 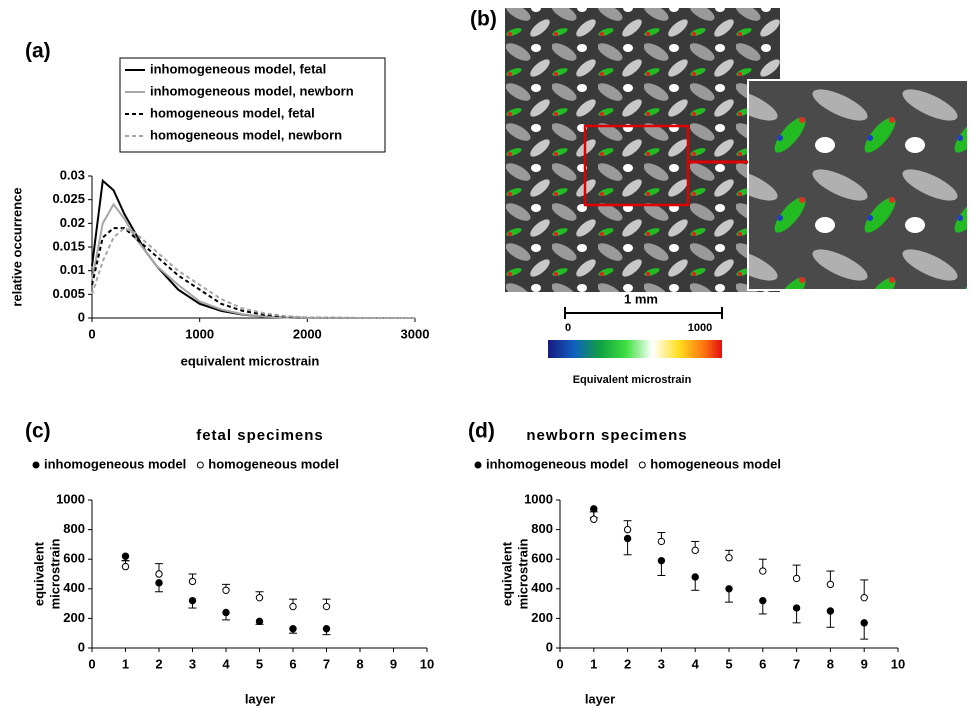 I want to click on legend-label: homogeneous model, newborn, so click(x=246, y=134).